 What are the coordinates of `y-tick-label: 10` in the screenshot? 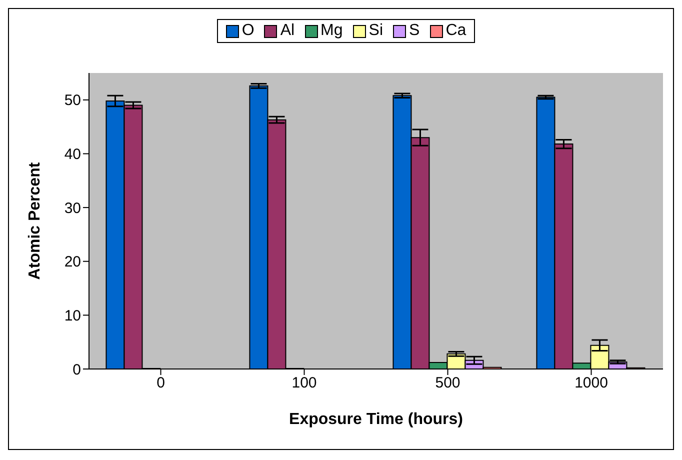 It's located at (72, 316).